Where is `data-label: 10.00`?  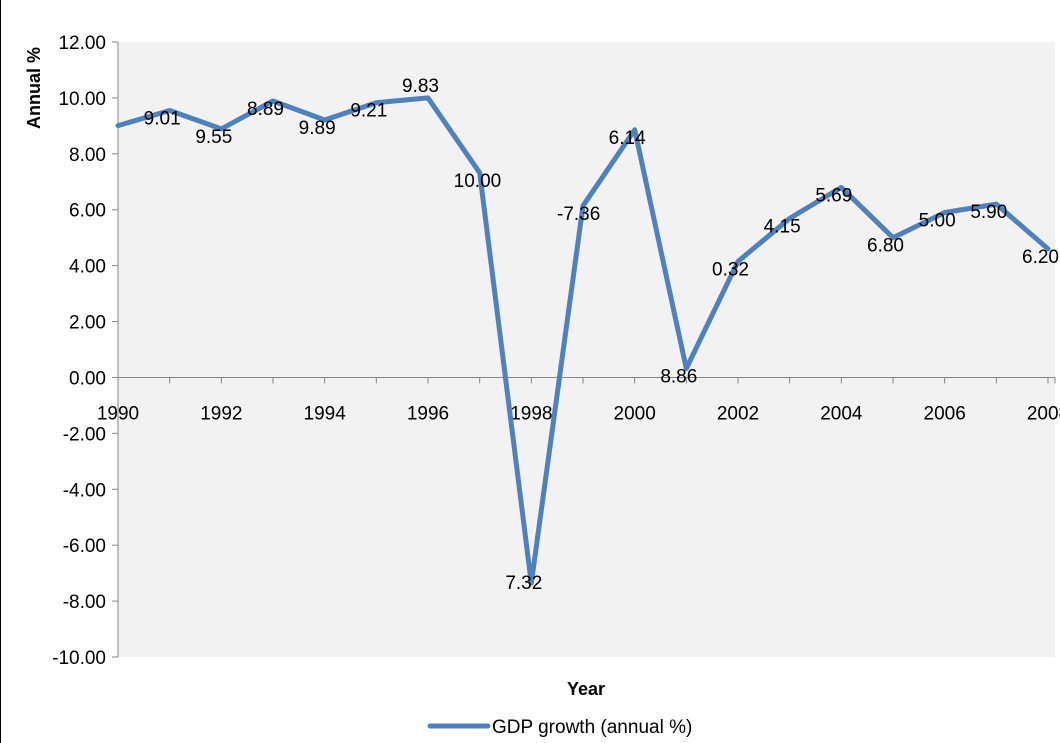 data-label: 10.00 is located at coordinates (478, 181).